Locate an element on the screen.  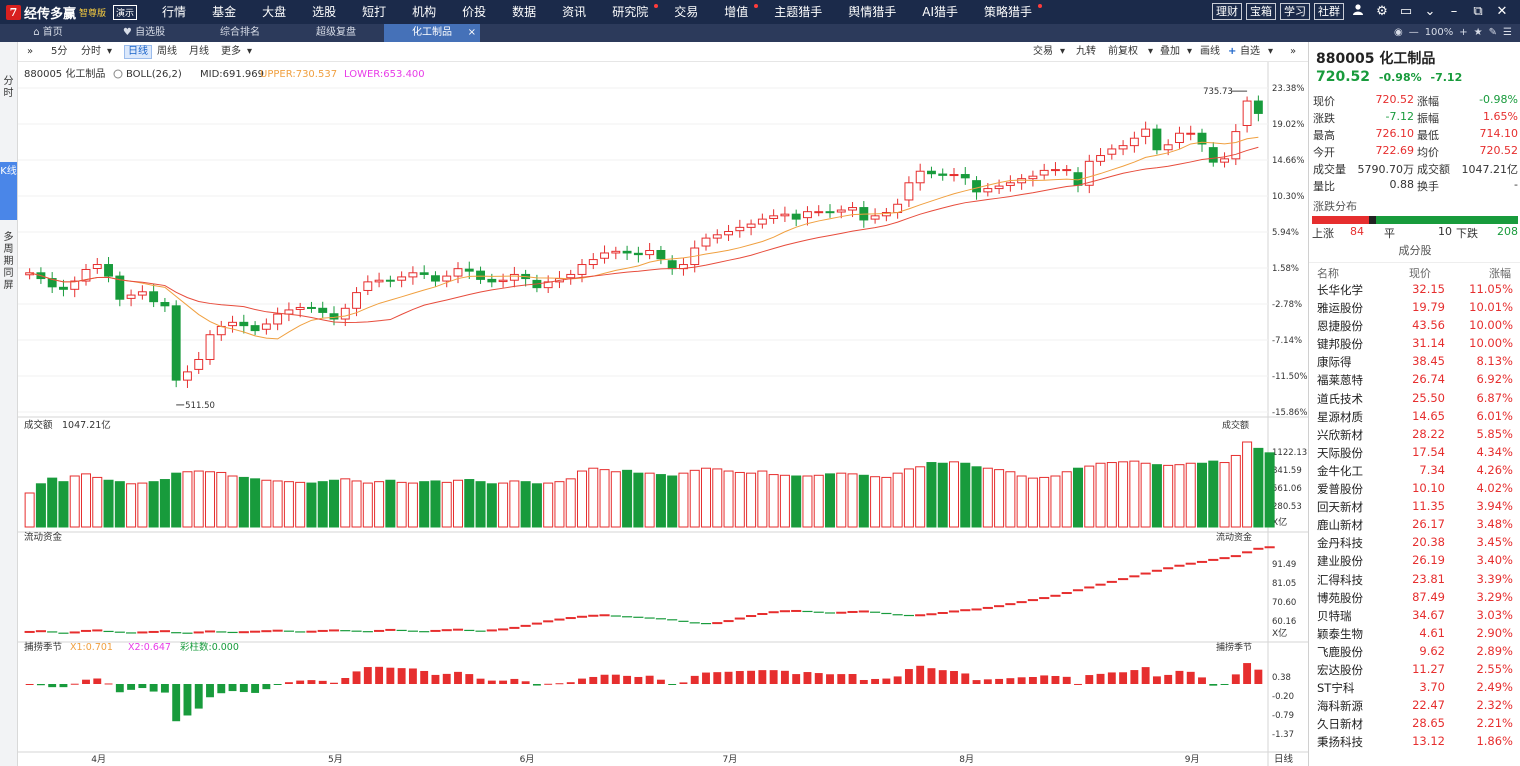
constituent-row: 恩捷股份 43.56 10.00% is located at coordinates (1414, 325).